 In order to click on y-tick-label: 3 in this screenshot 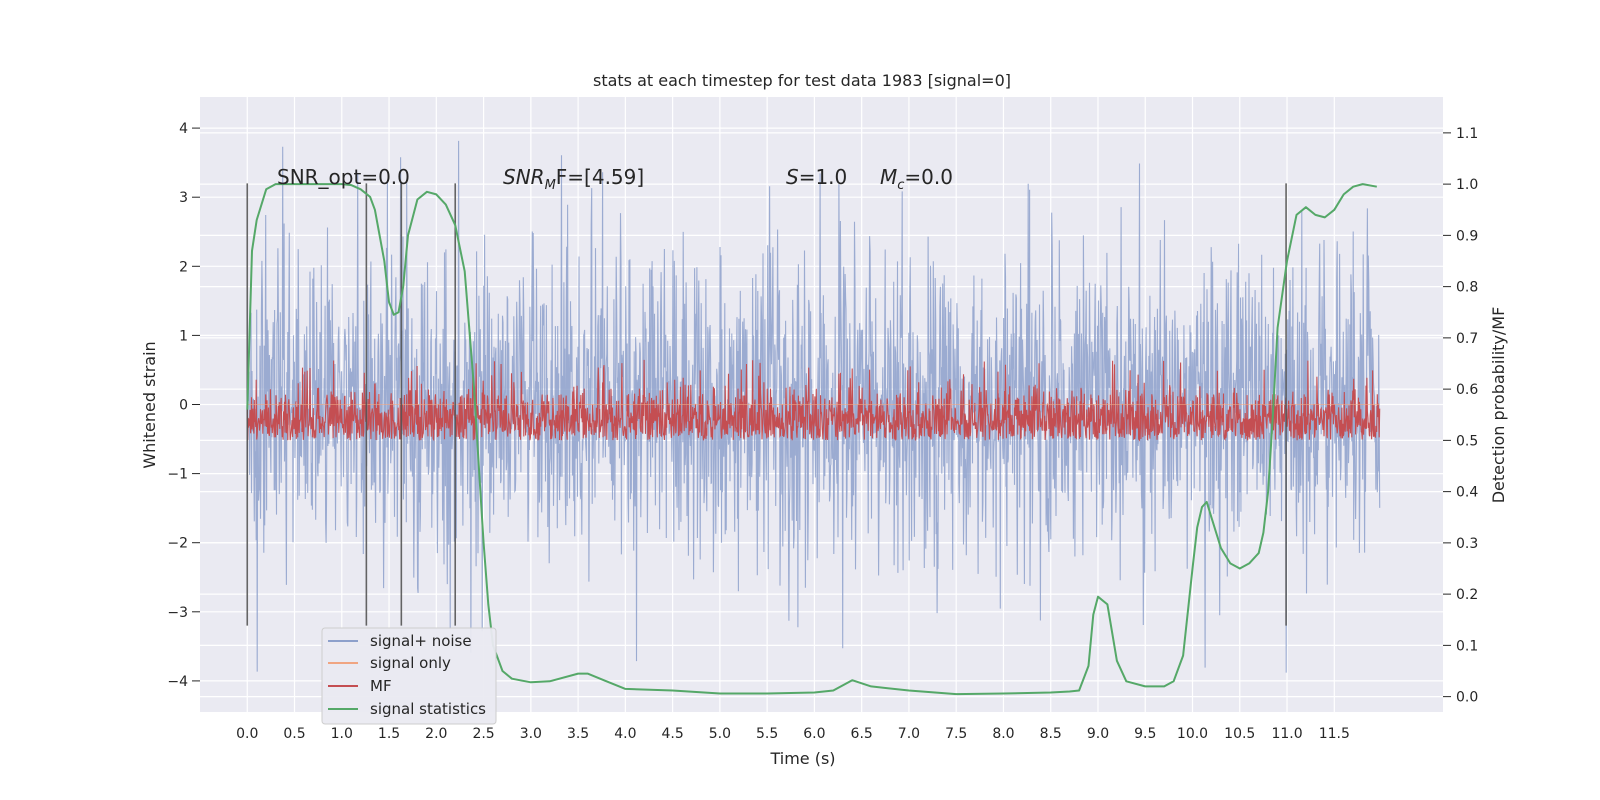, I will do `click(183, 198)`.